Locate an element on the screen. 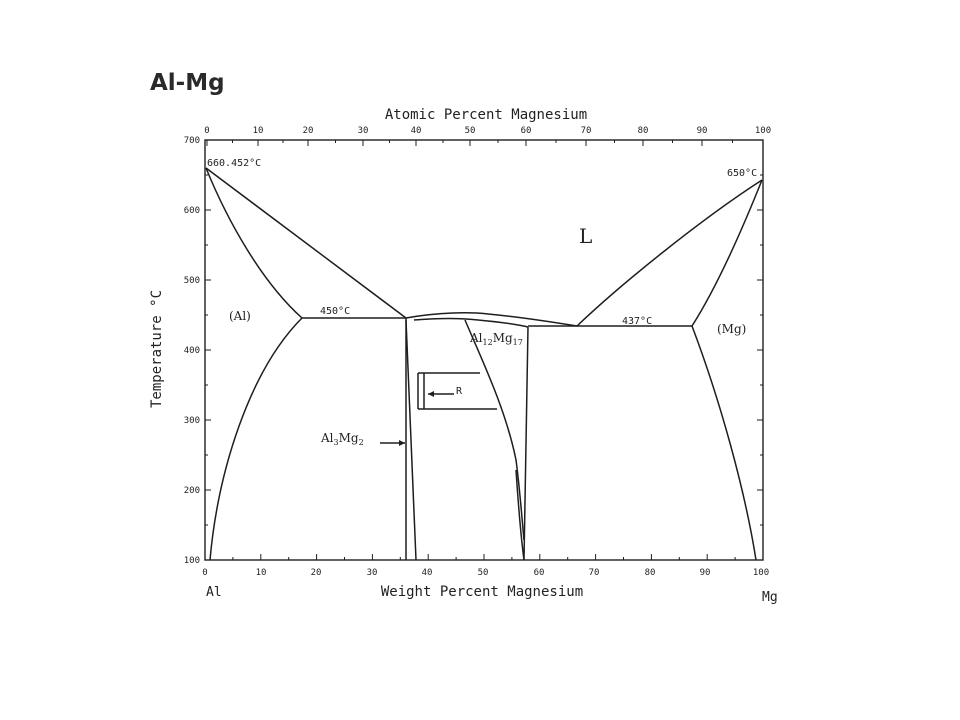 Image resolution: width=960 pixels, height=720 pixels. al12mg17-sub1: 12 is located at coordinates (488, 342).